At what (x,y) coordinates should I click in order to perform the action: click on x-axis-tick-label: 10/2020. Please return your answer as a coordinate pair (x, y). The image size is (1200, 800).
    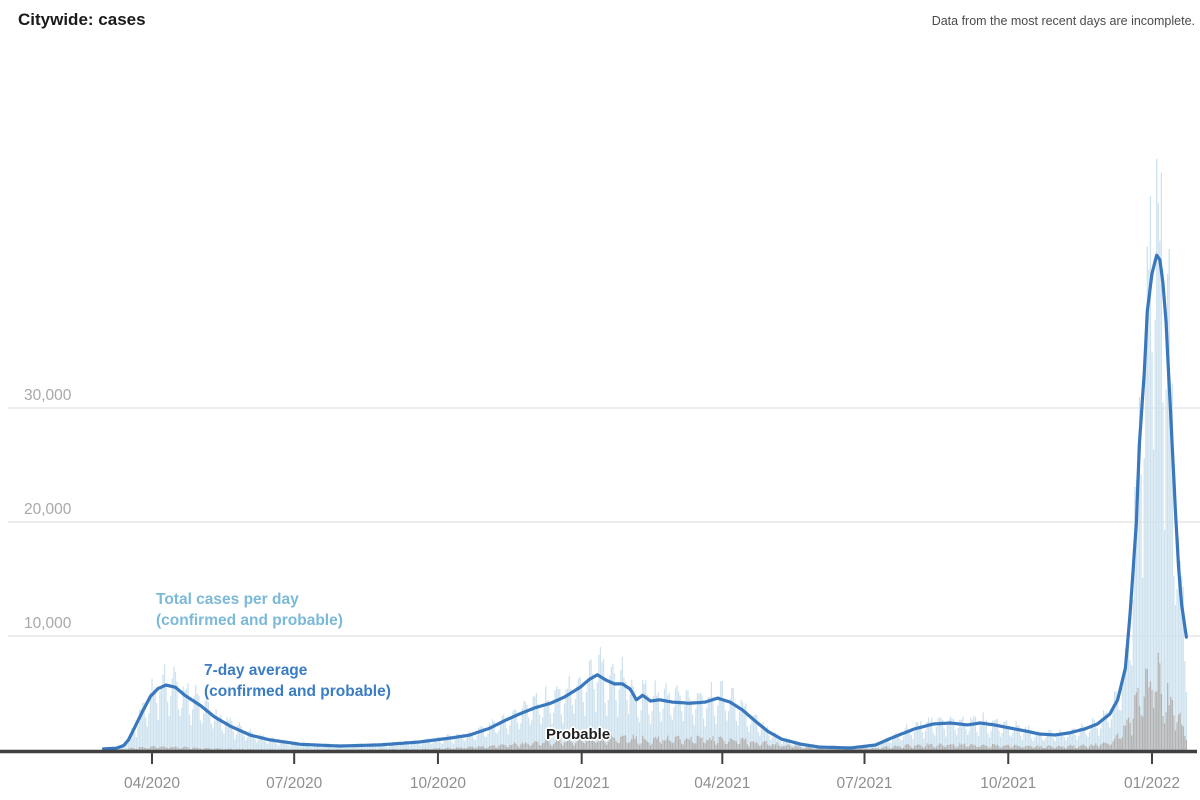
    Looking at the image, I should click on (438, 783).